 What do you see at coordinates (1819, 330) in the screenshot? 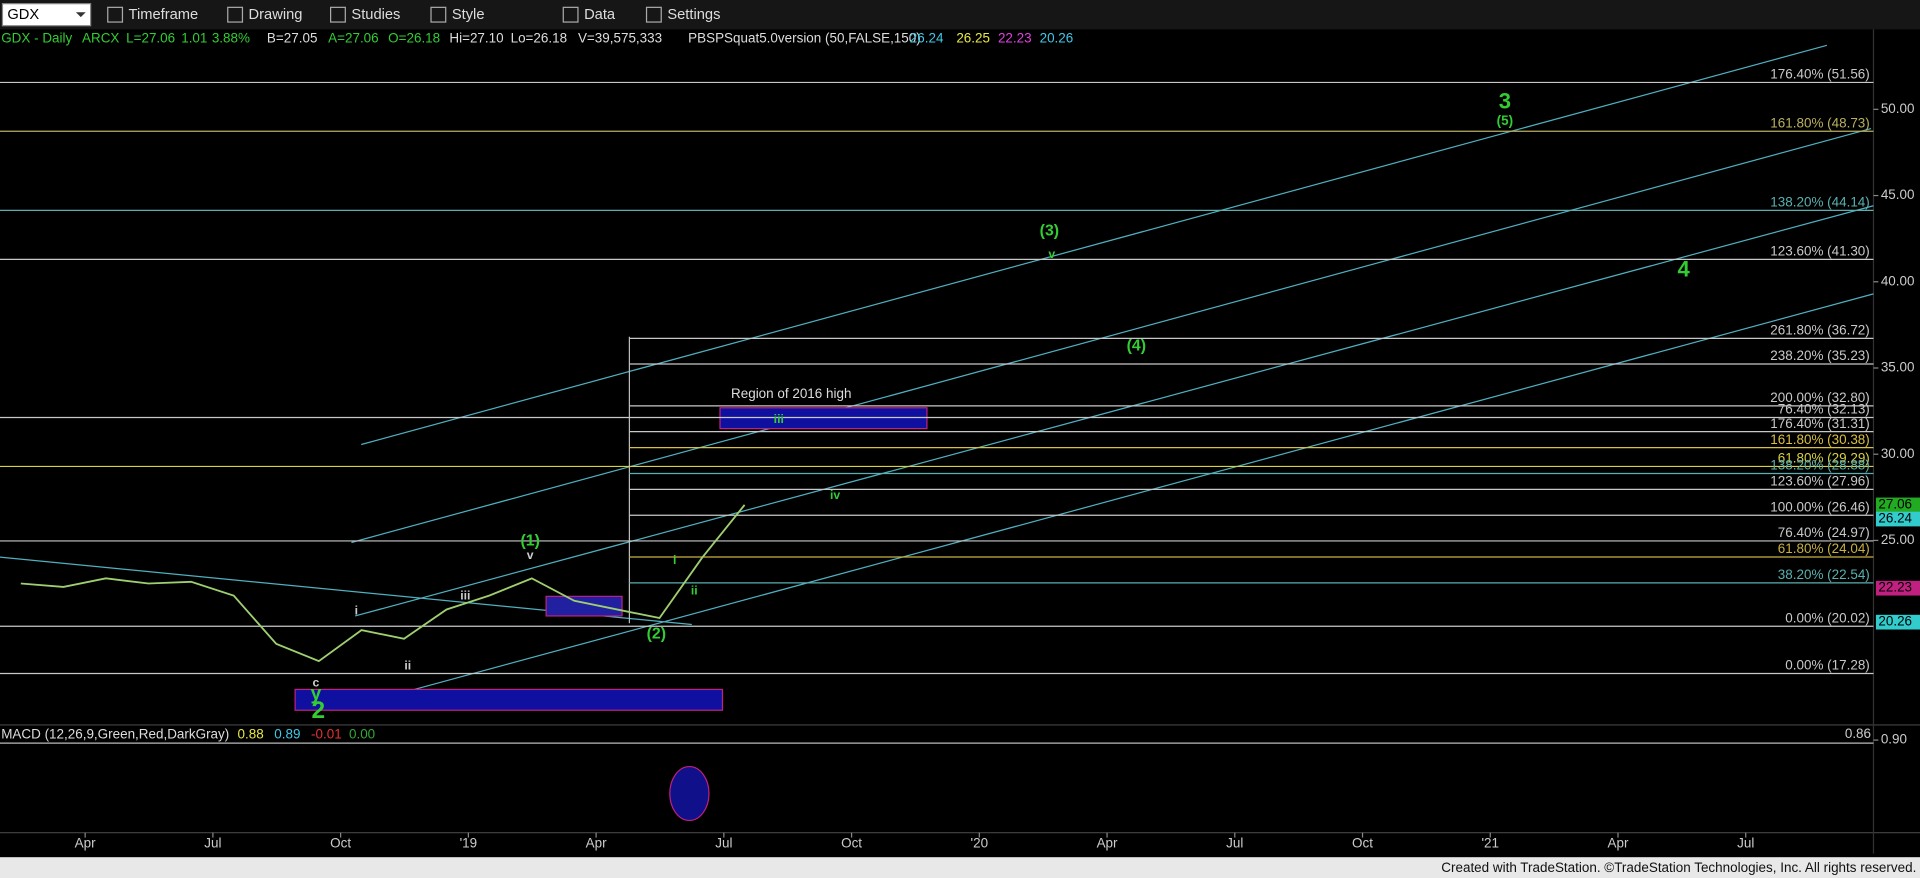
I see `fib-label: 261.80% (36.72)` at bounding box center [1819, 330].